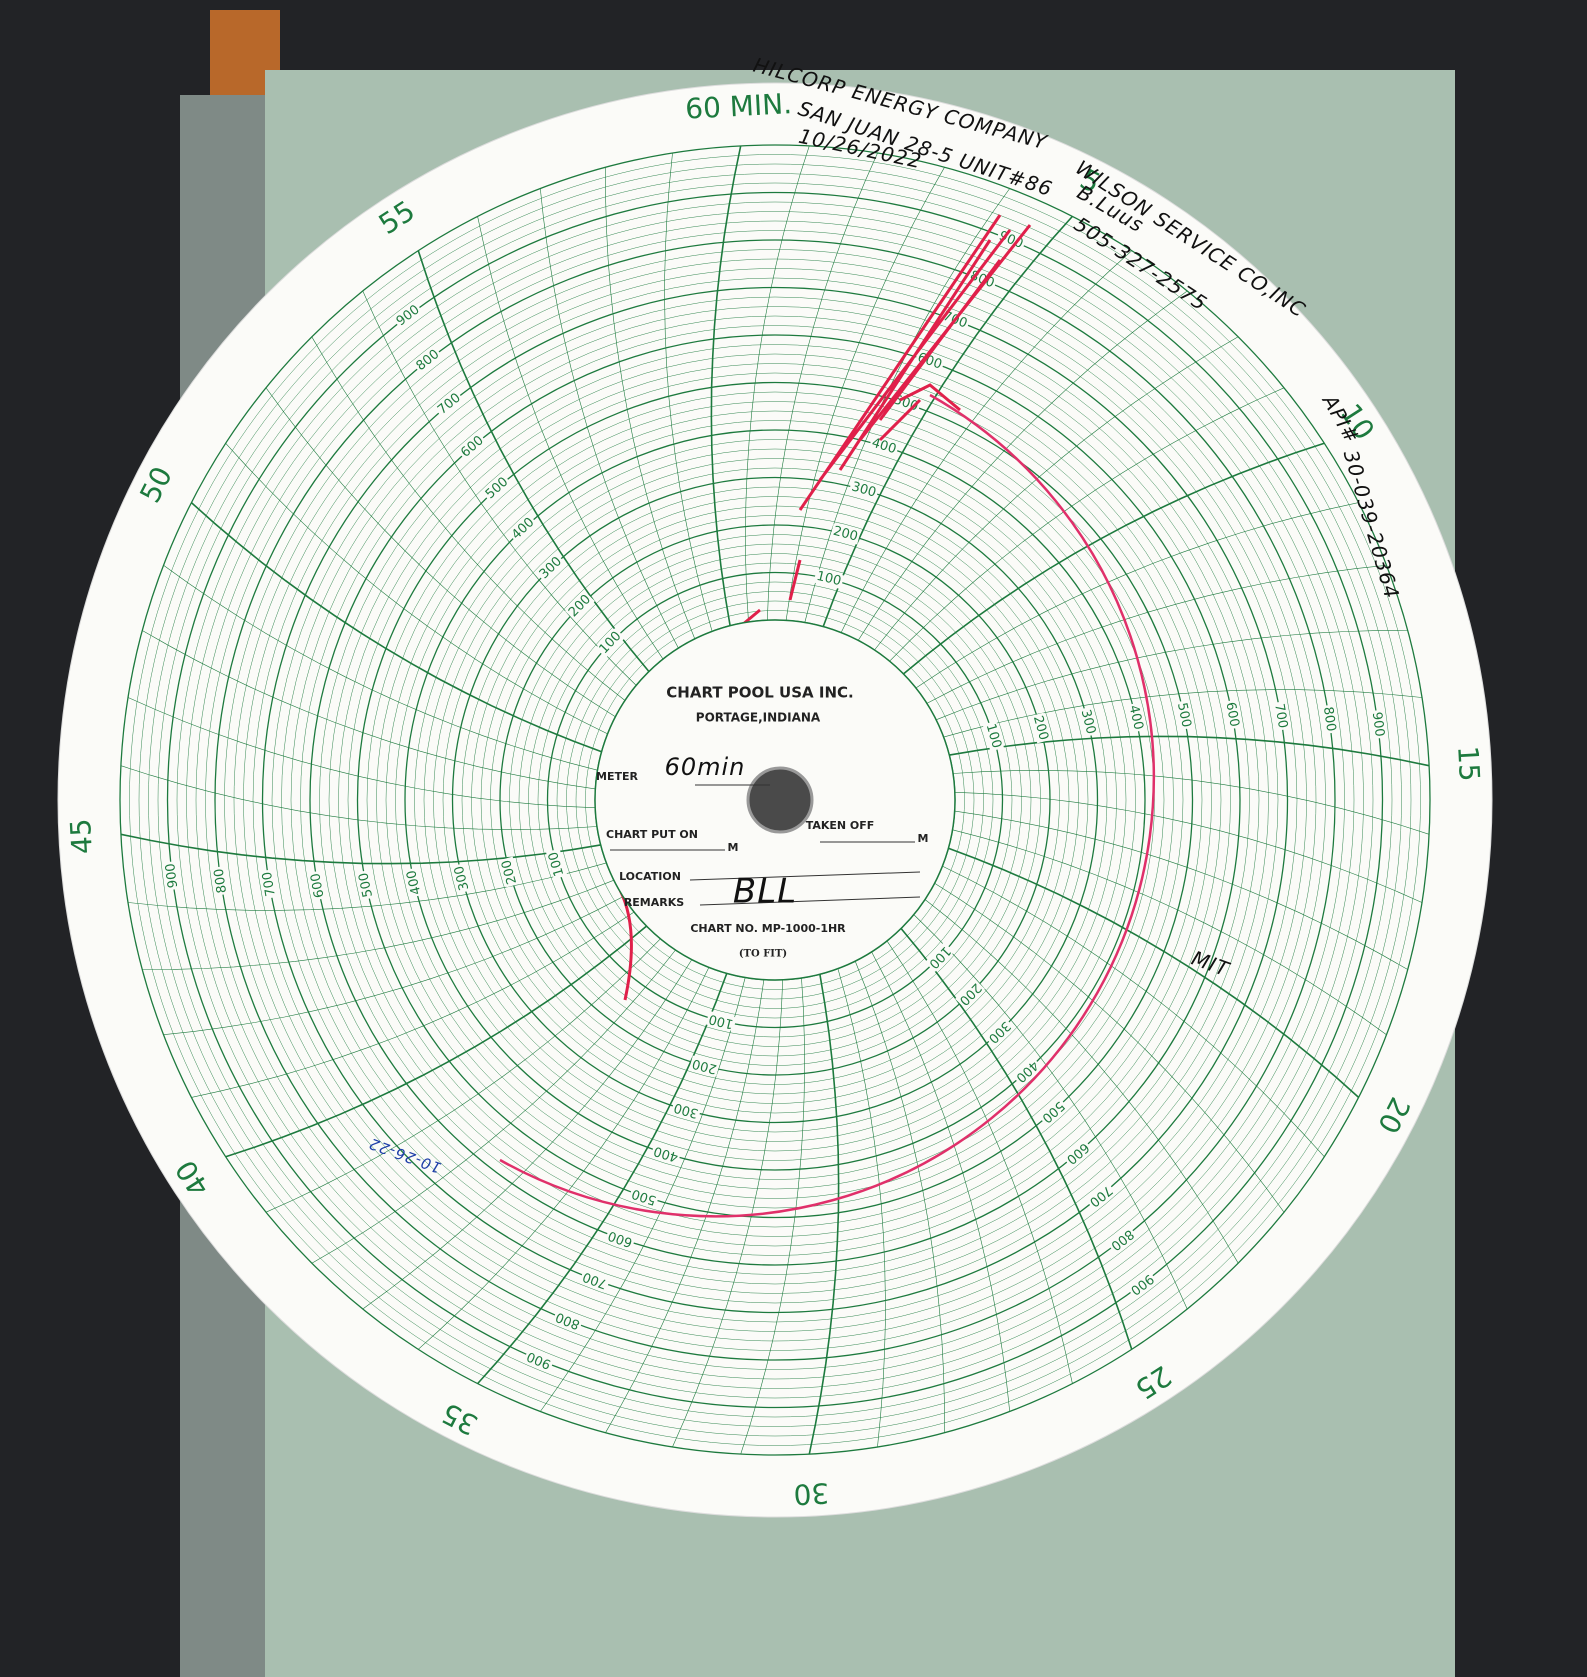  I want to click on ring, so click(775, 800).